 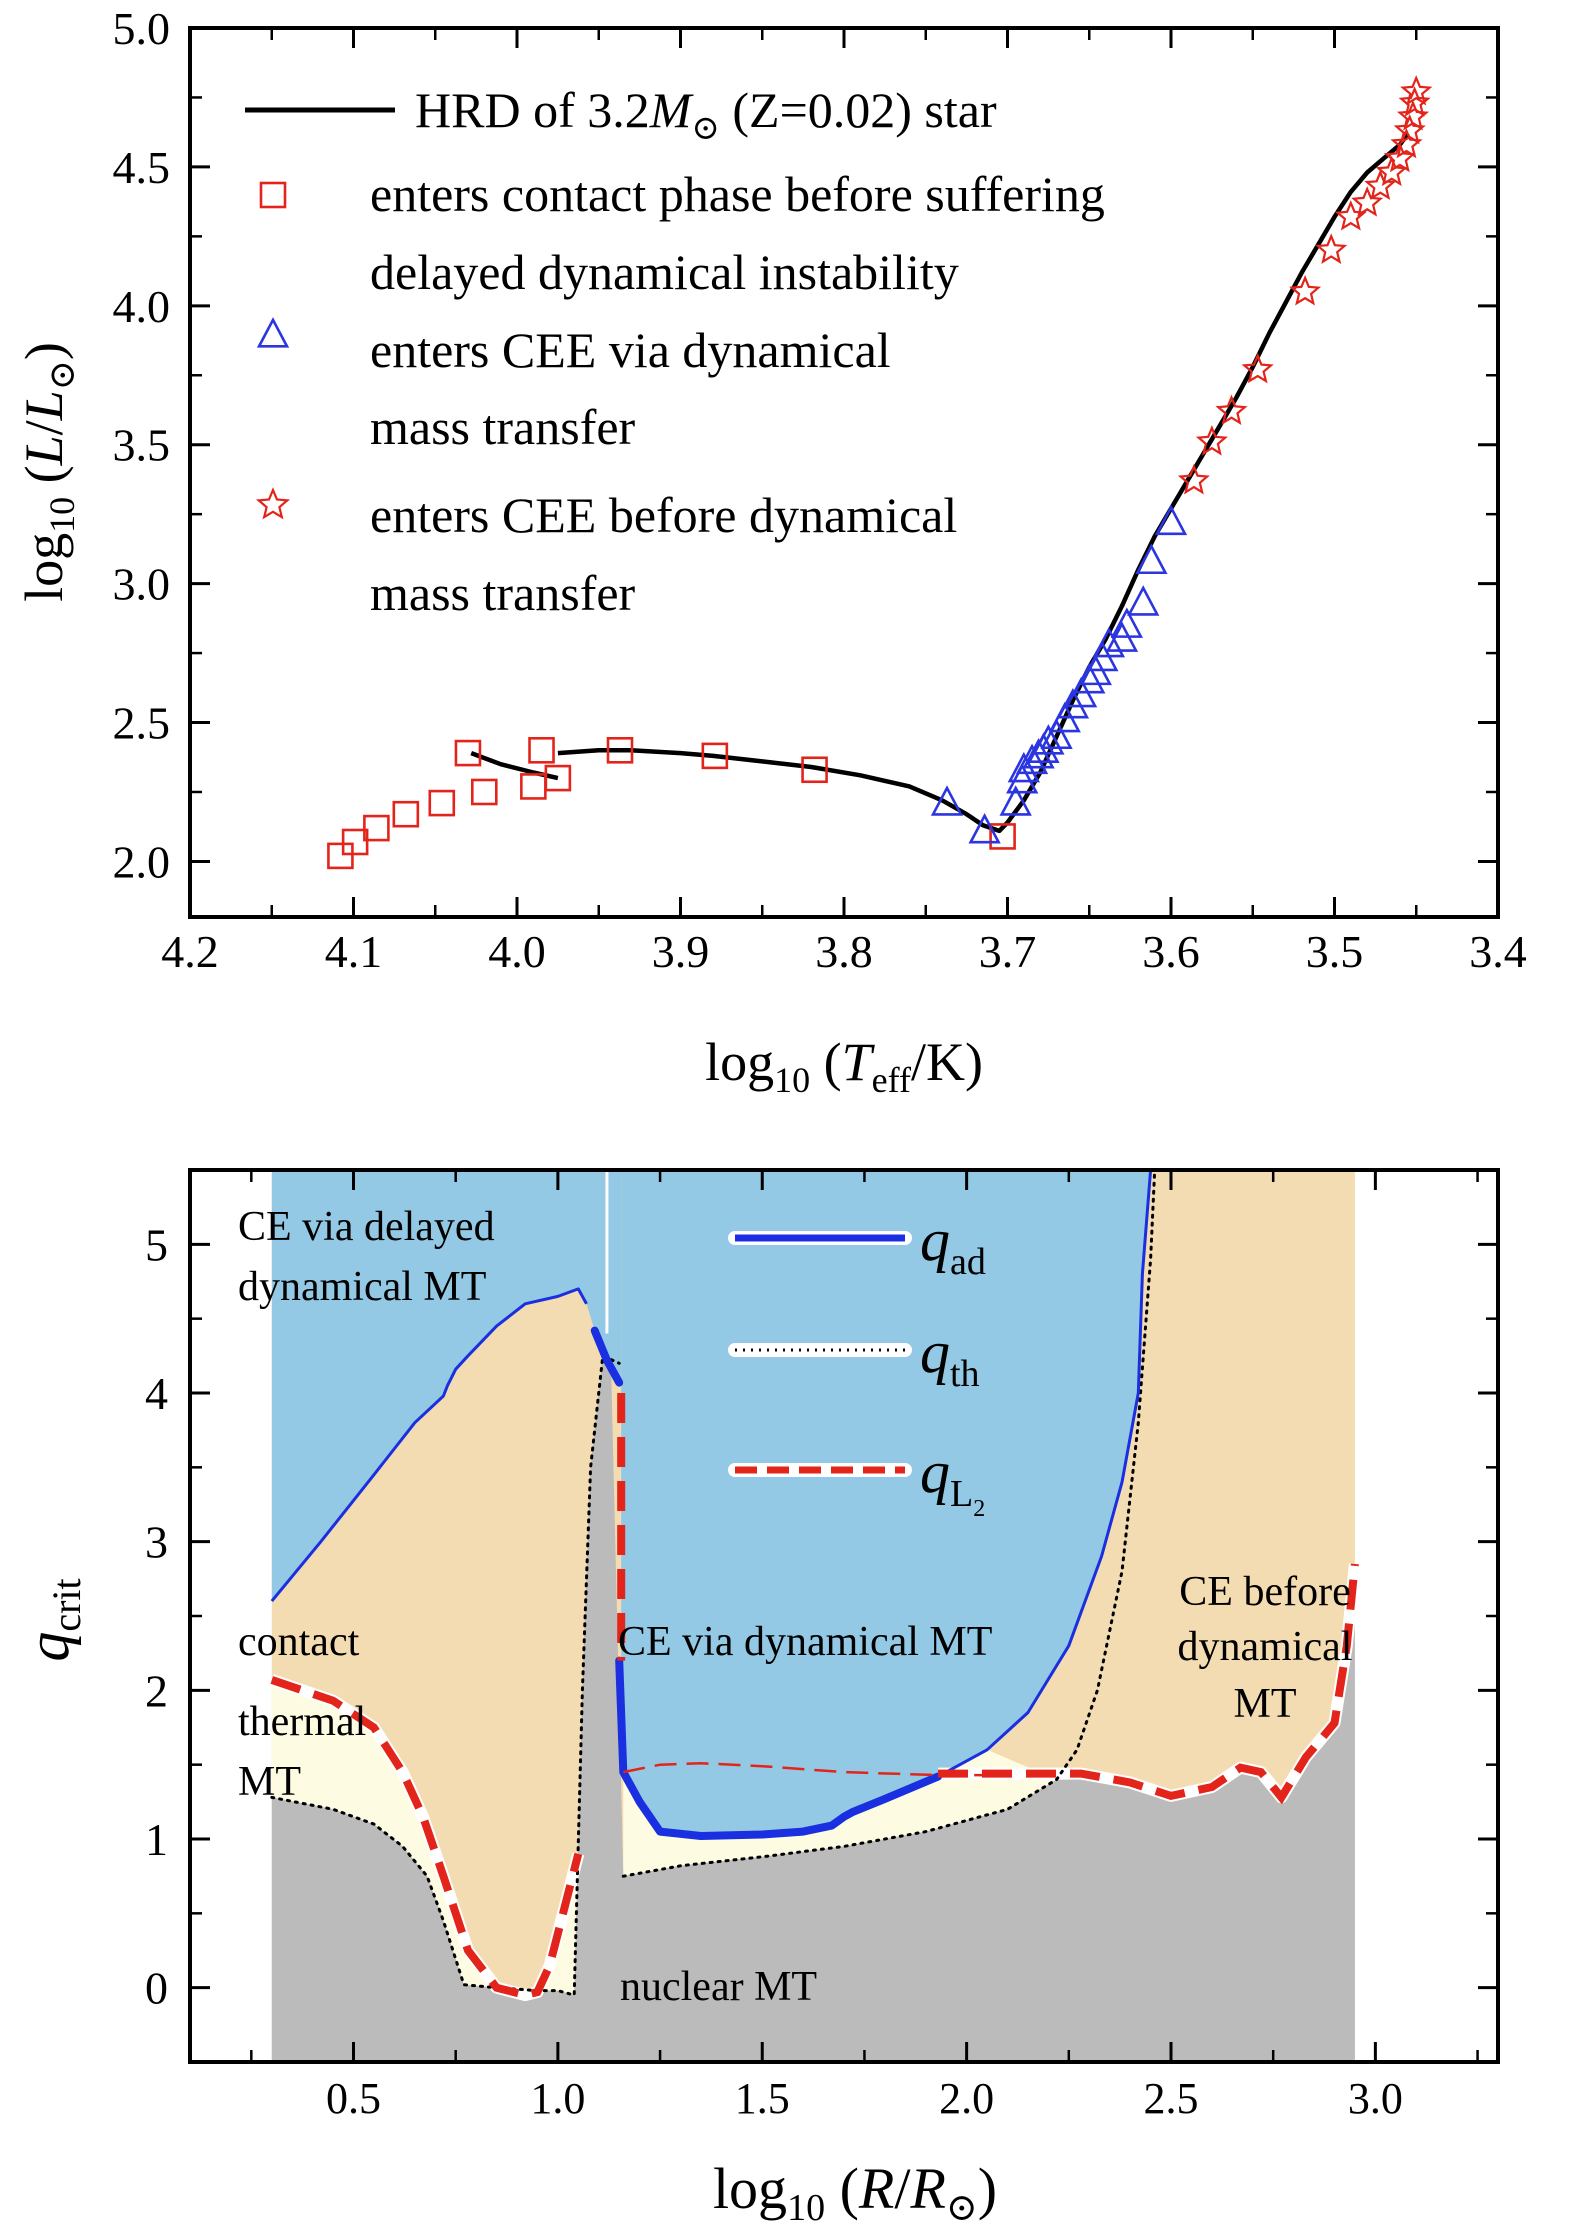 What do you see at coordinates (426, 1838) in the screenshot?
I see `qL2-curve` at bounding box center [426, 1838].